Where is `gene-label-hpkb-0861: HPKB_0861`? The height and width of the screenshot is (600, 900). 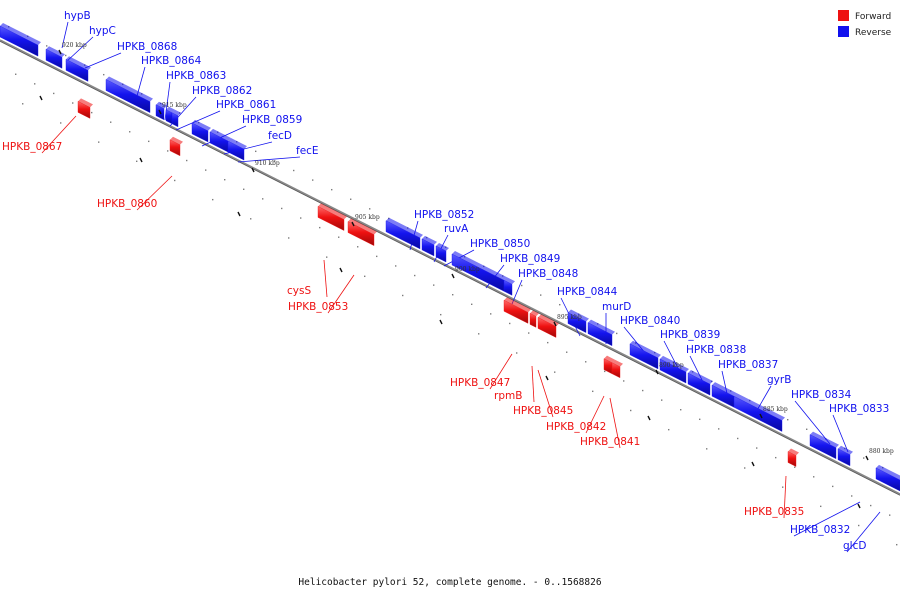 gene-label-hpkb-0861: HPKB_0861 is located at coordinates (246, 105).